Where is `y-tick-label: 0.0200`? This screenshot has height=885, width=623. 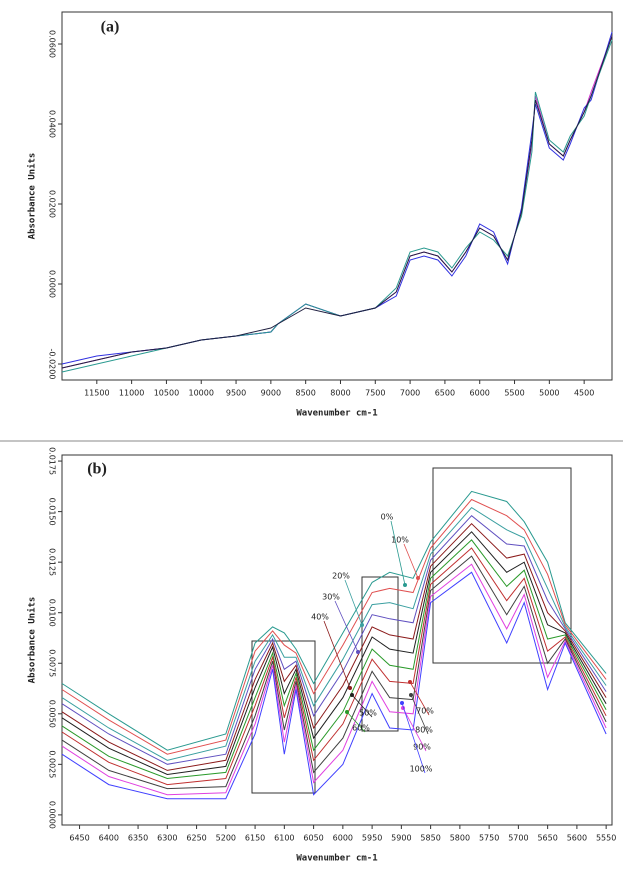
y-tick-label: 0.0200 is located at coordinates (52, 204).